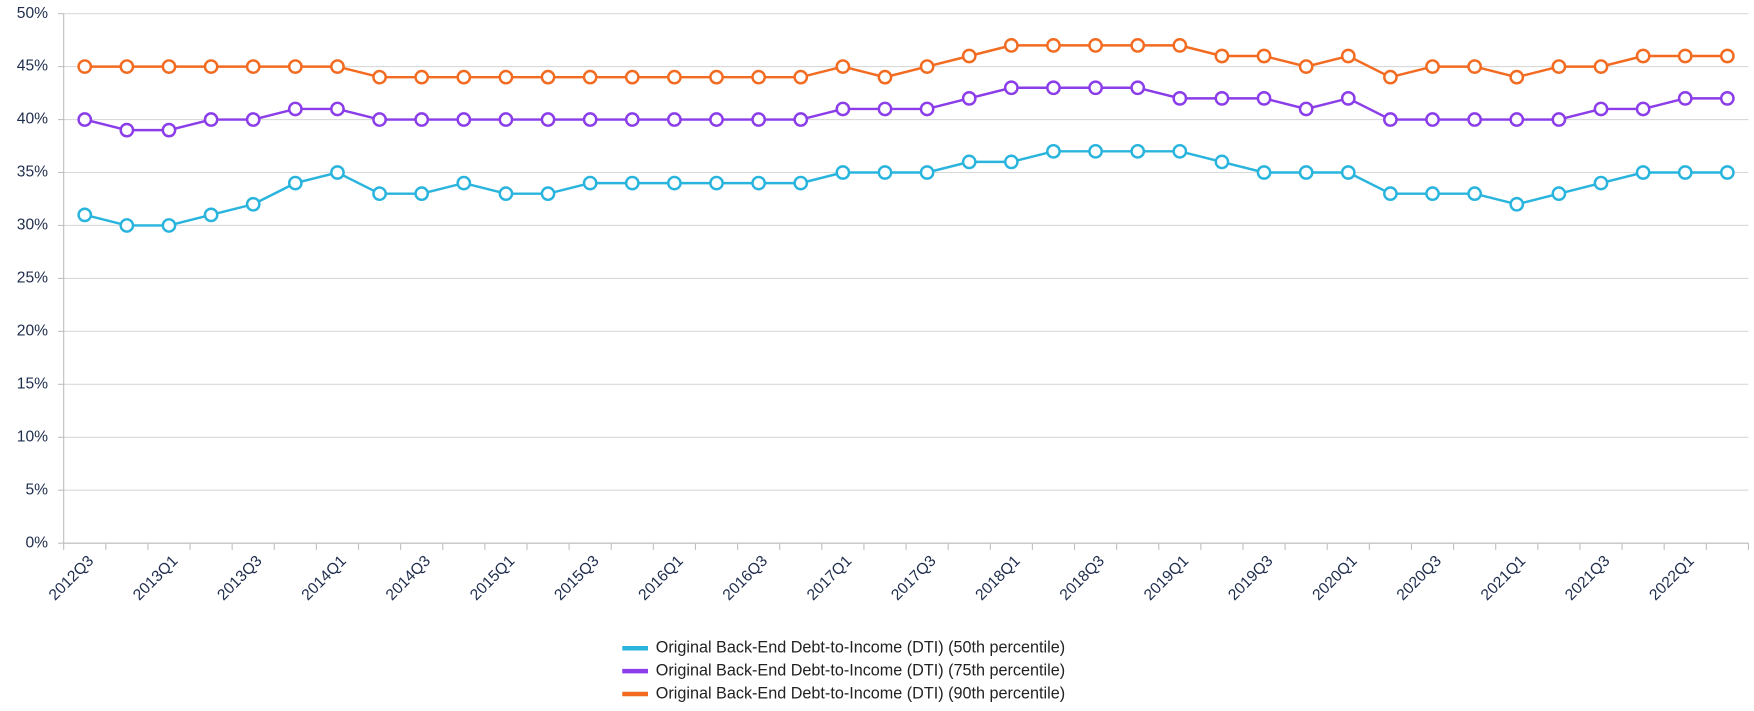  What do you see at coordinates (32, 278) in the screenshot?
I see `y-tick-label: 25%` at bounding box center [32, 278].